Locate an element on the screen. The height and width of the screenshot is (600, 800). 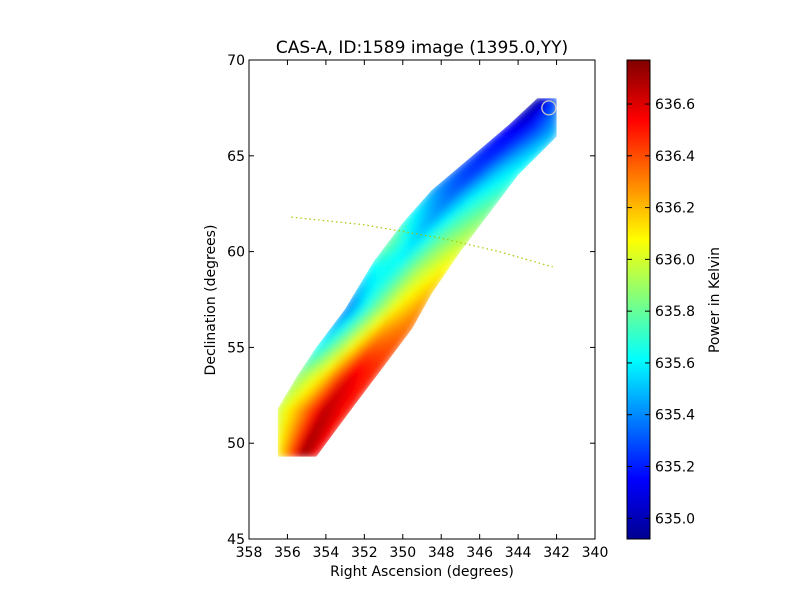
colorbar-tick-label: 636.0 is located at coordinates (675, 260).